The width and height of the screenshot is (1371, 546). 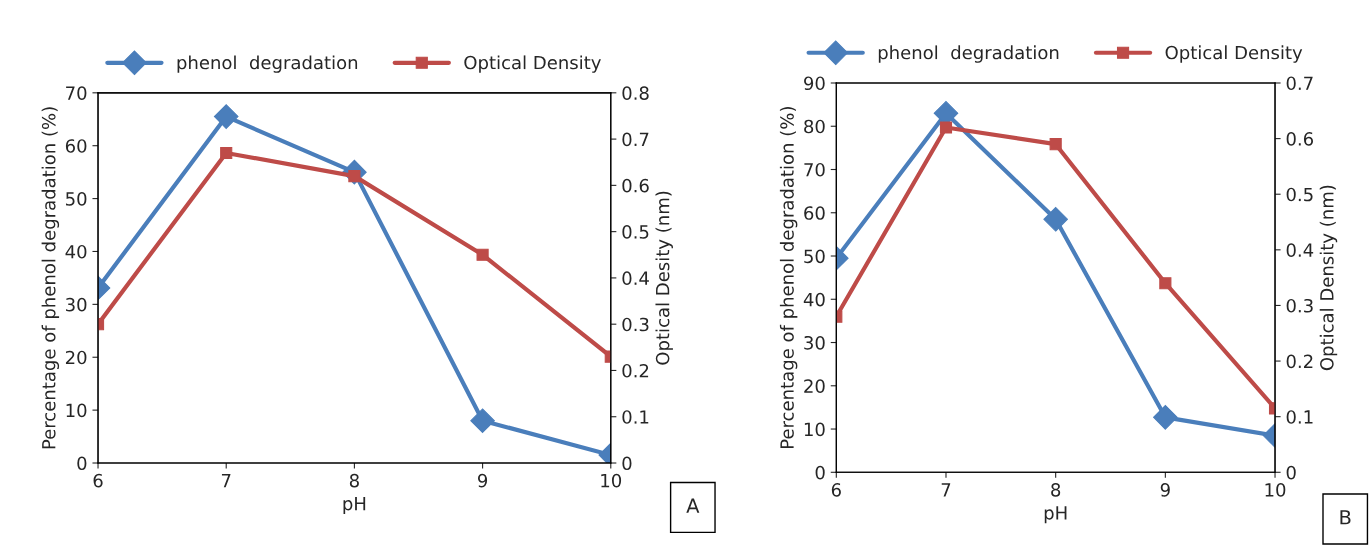 I want to click on text: A, so click(x=693, y=505).